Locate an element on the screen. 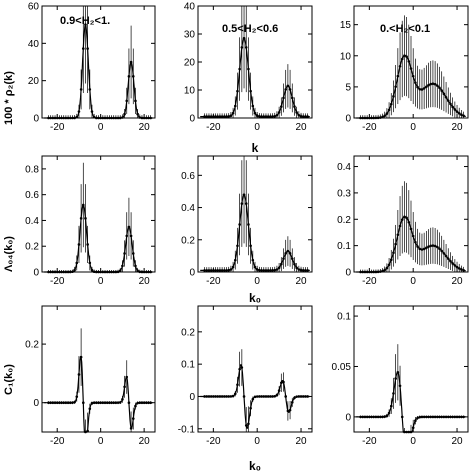  y-tick-label: 0.05 is located at coordinates (342, 367).